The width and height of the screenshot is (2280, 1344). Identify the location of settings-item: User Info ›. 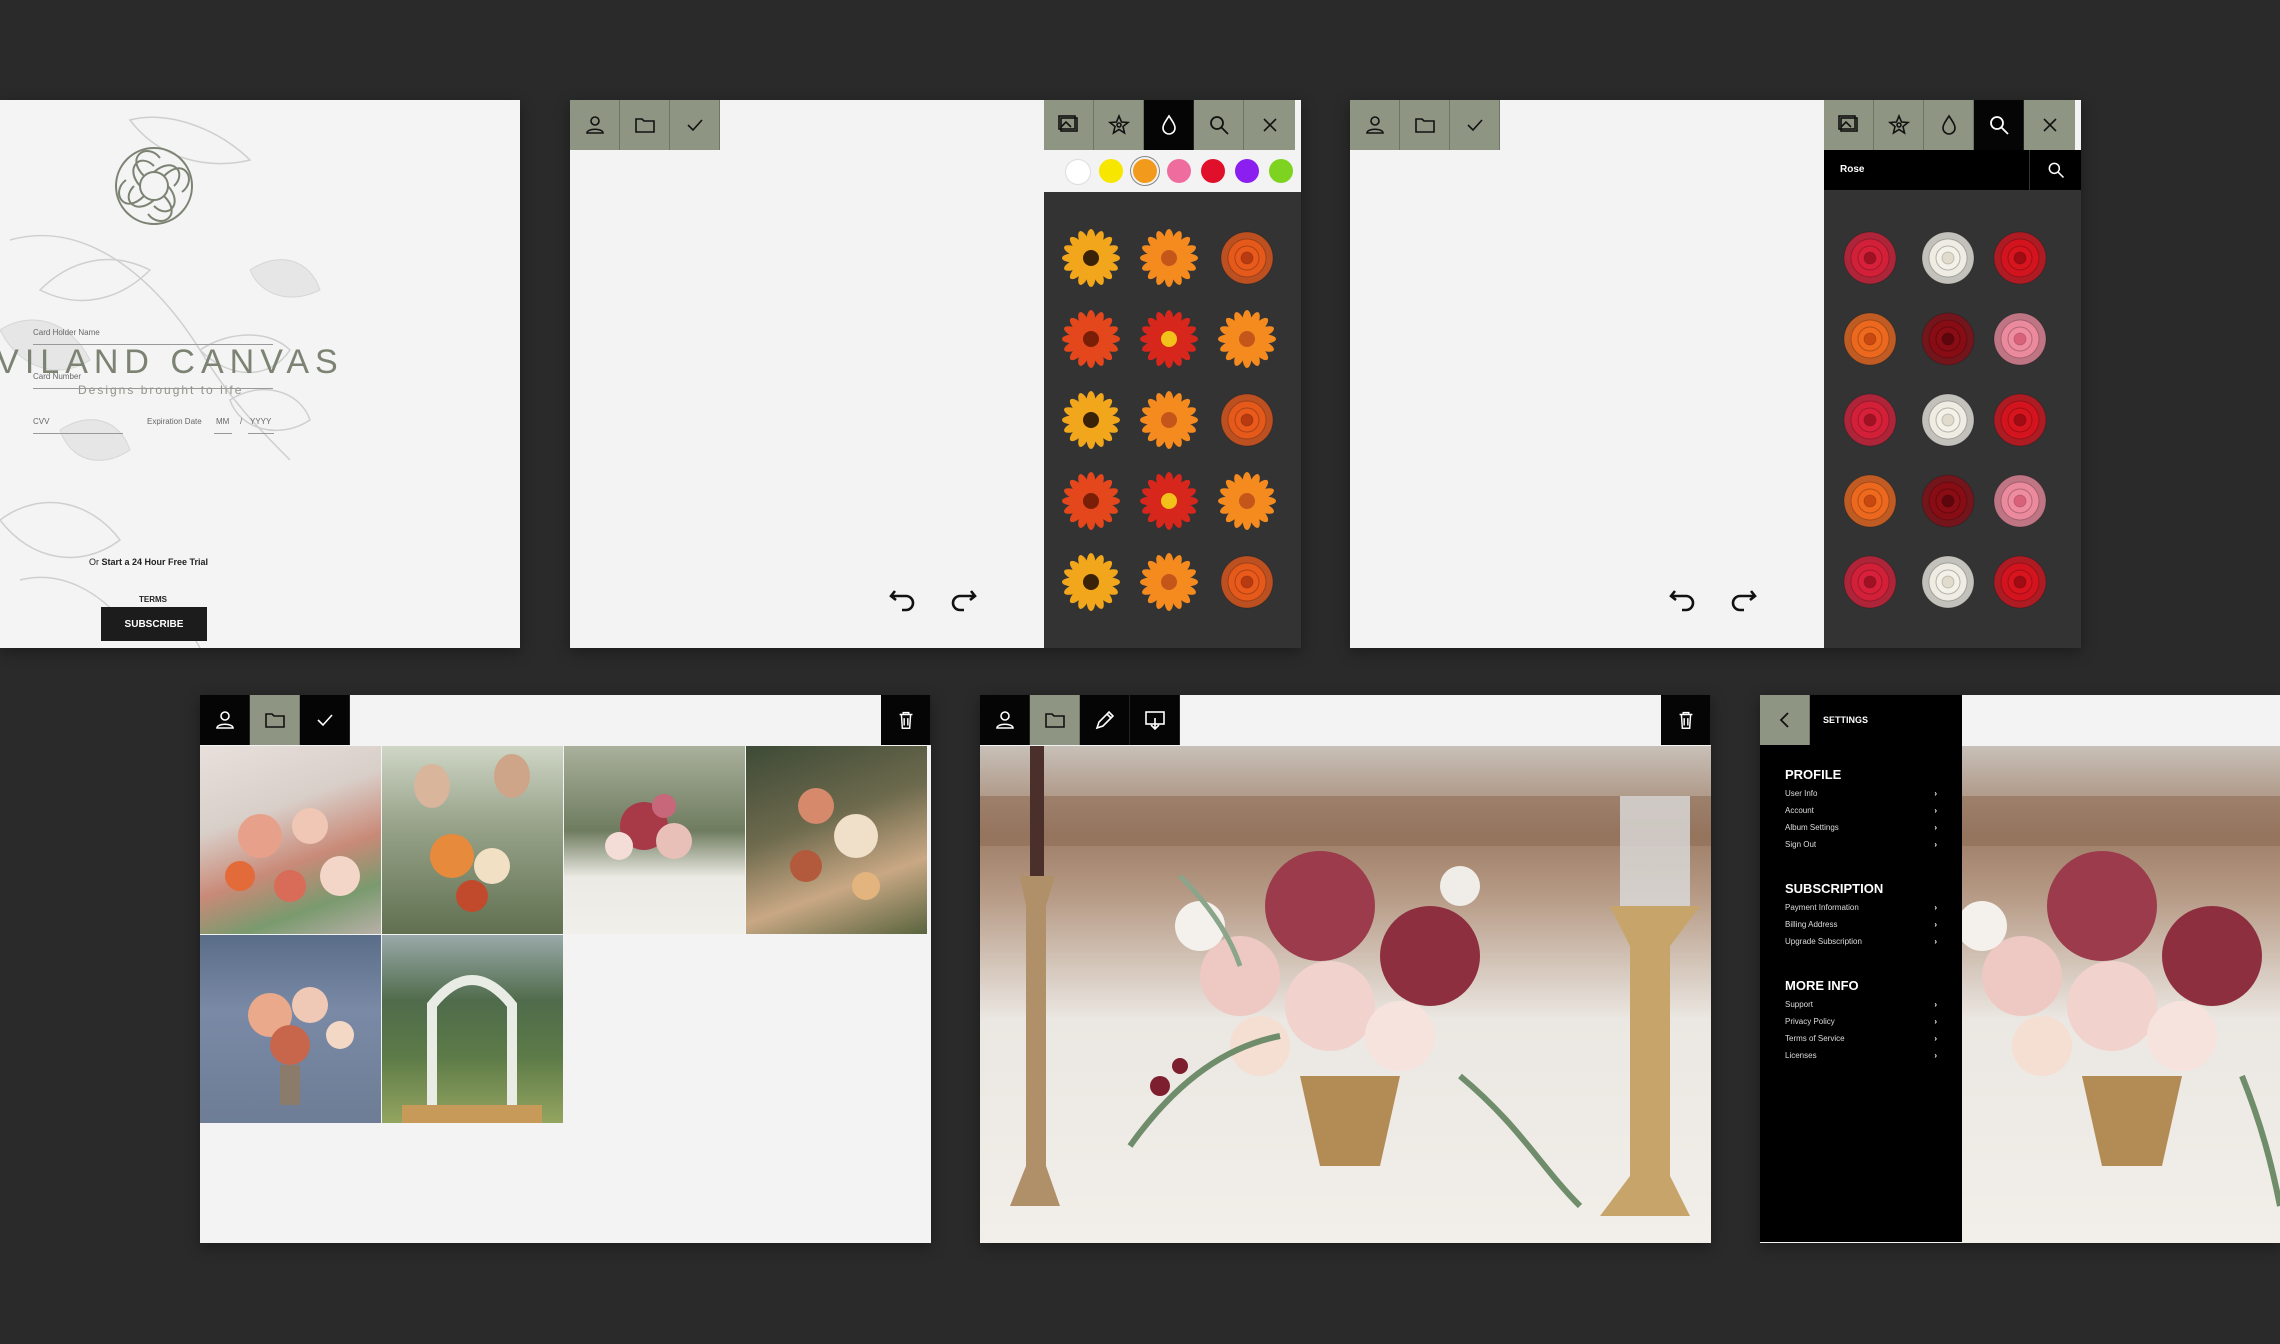
(1861, 793).